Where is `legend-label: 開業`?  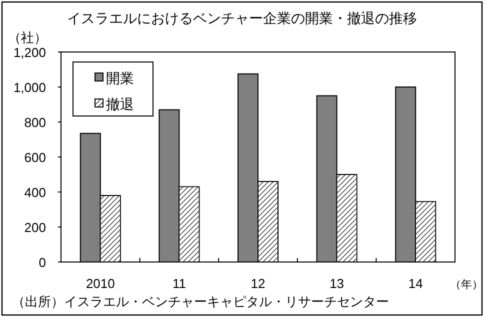
legend-label: 開業 is located at coordinates (120, 78).